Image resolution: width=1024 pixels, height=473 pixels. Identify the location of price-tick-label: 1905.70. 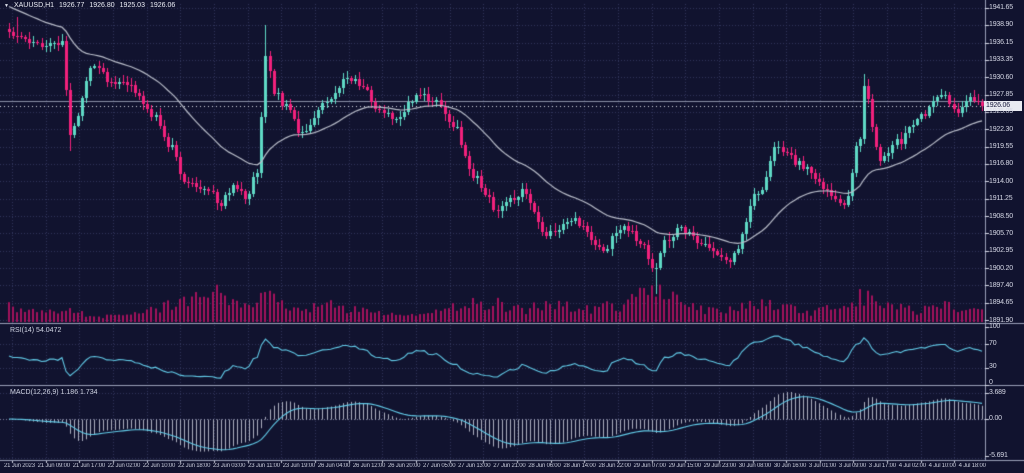
(1001, 233).